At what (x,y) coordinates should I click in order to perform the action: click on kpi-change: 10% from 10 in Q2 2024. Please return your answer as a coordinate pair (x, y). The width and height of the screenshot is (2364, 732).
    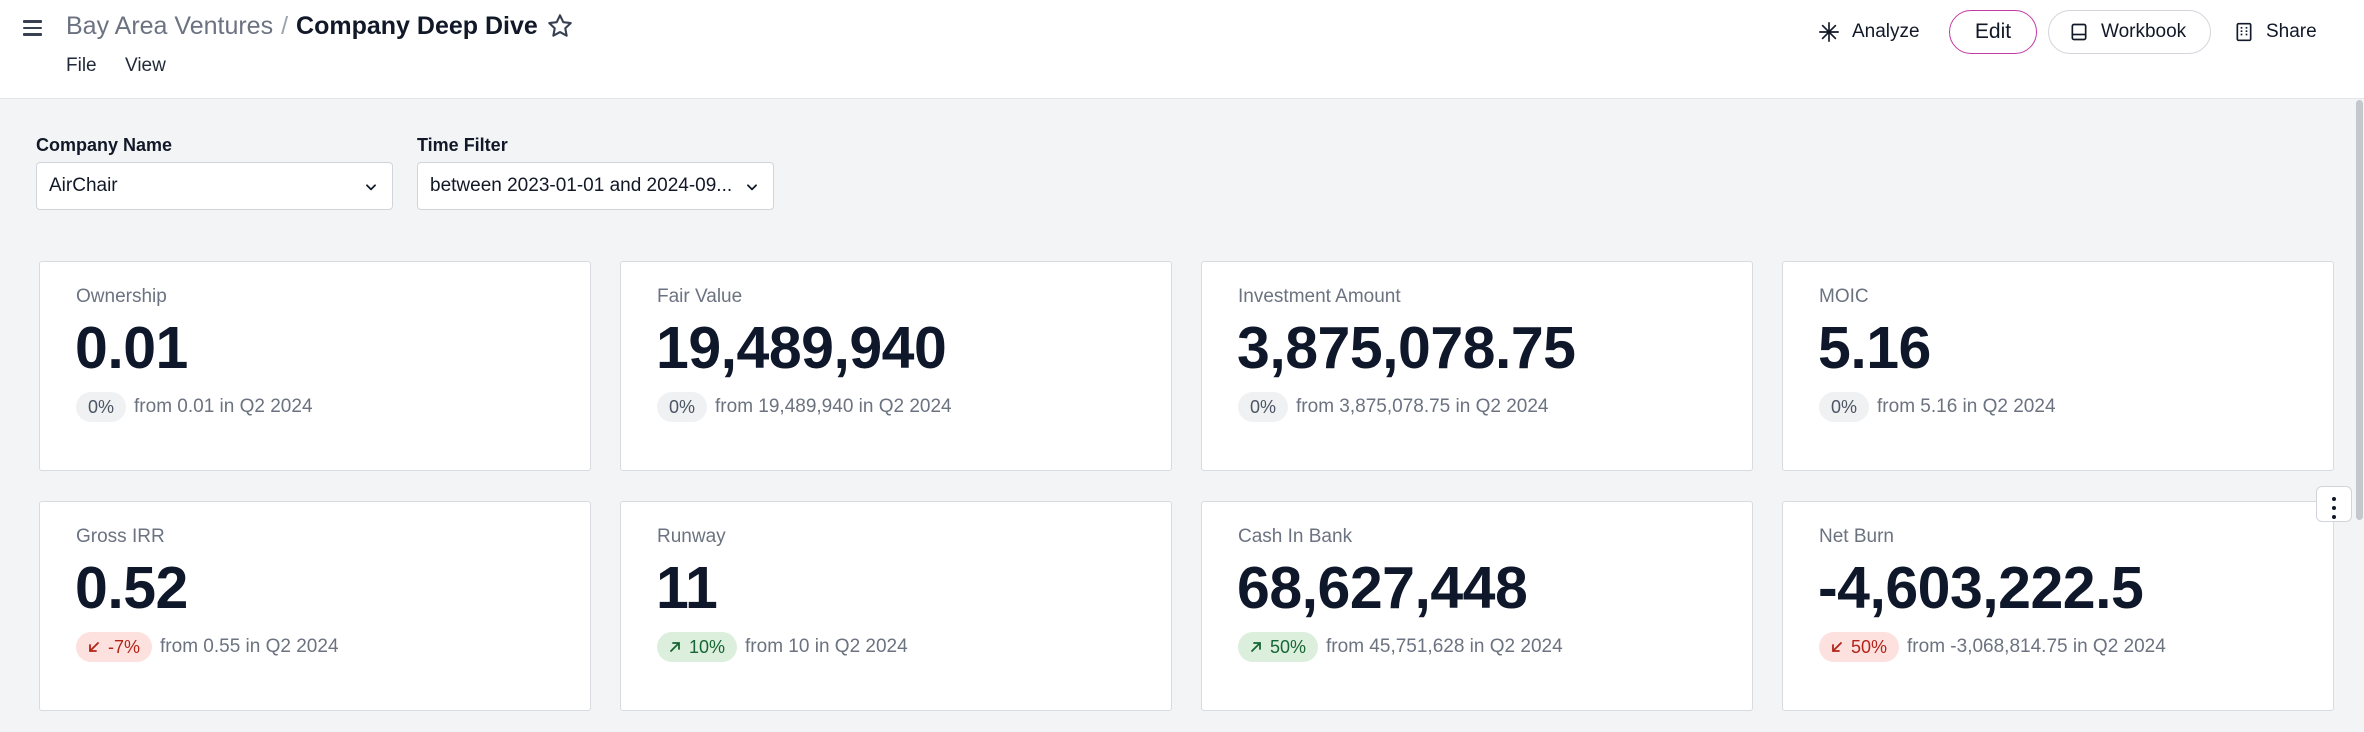
    Looking at the image, I should click on (782, 647).